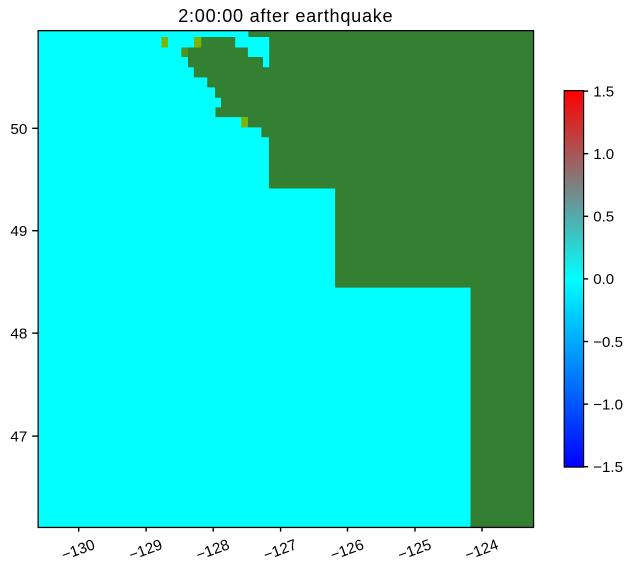  Describe the element at coordinates (608, 467) in the screenshot. I see `svg-text: −1.5` at that location.